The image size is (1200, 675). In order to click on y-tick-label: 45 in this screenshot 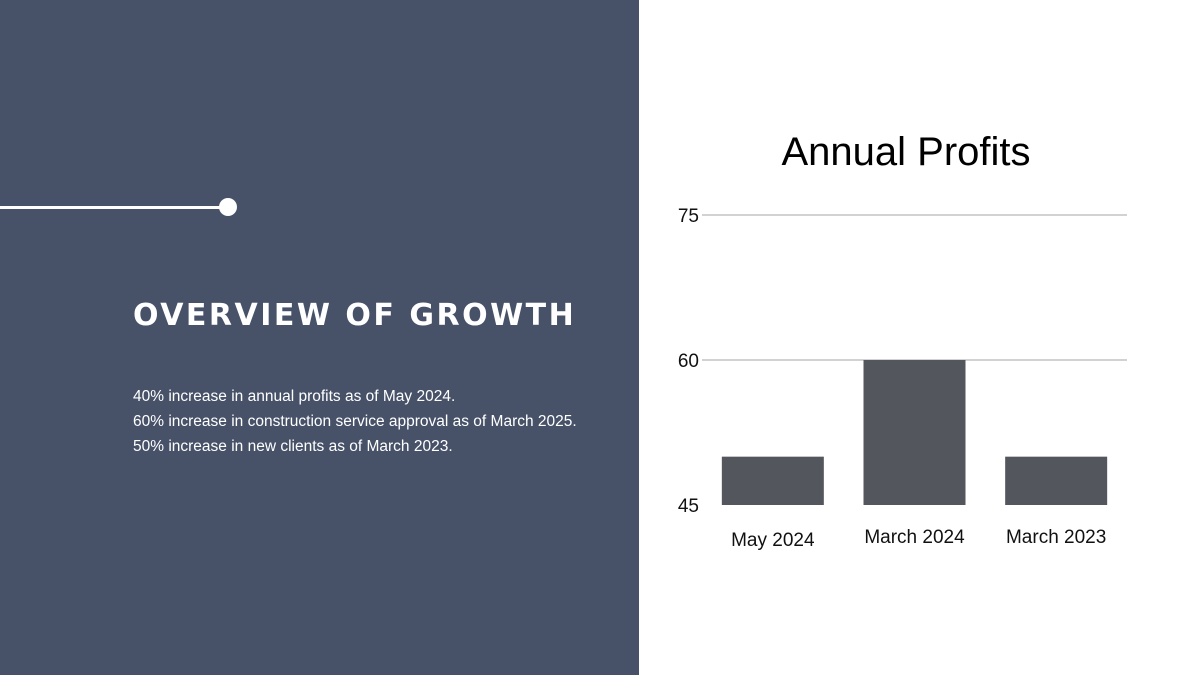, I will do `click(688, 506)`.